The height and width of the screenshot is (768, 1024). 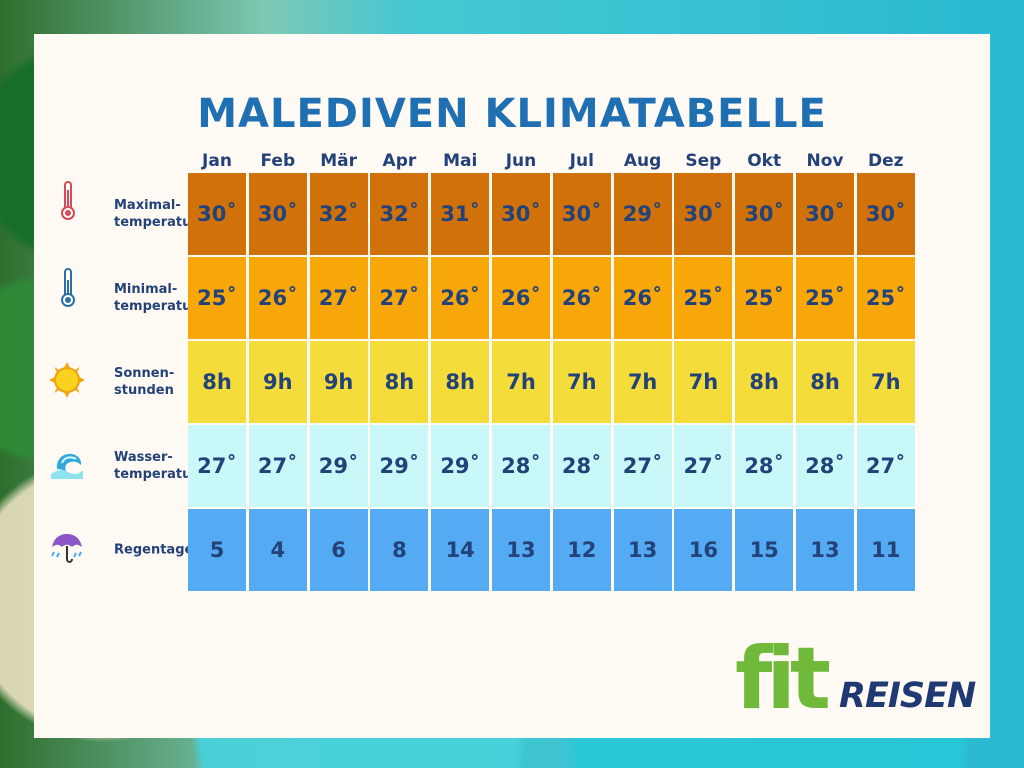 I want to click on umbrella-rain-icon, so click(x=67, y=550).